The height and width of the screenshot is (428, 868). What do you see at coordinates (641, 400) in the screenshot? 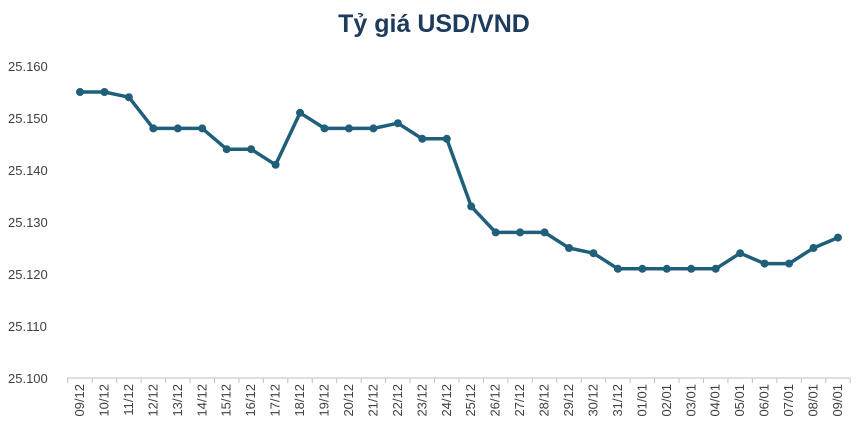
I see `x-tick-label: 01/01` at bounding box center [641, 400].